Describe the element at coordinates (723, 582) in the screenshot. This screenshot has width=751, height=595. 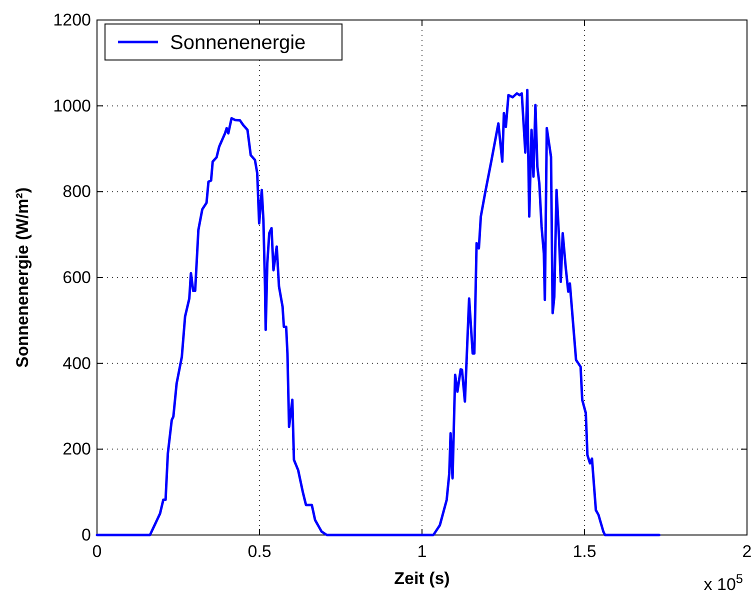
I see `text: x 10$^{5}$` at that location.